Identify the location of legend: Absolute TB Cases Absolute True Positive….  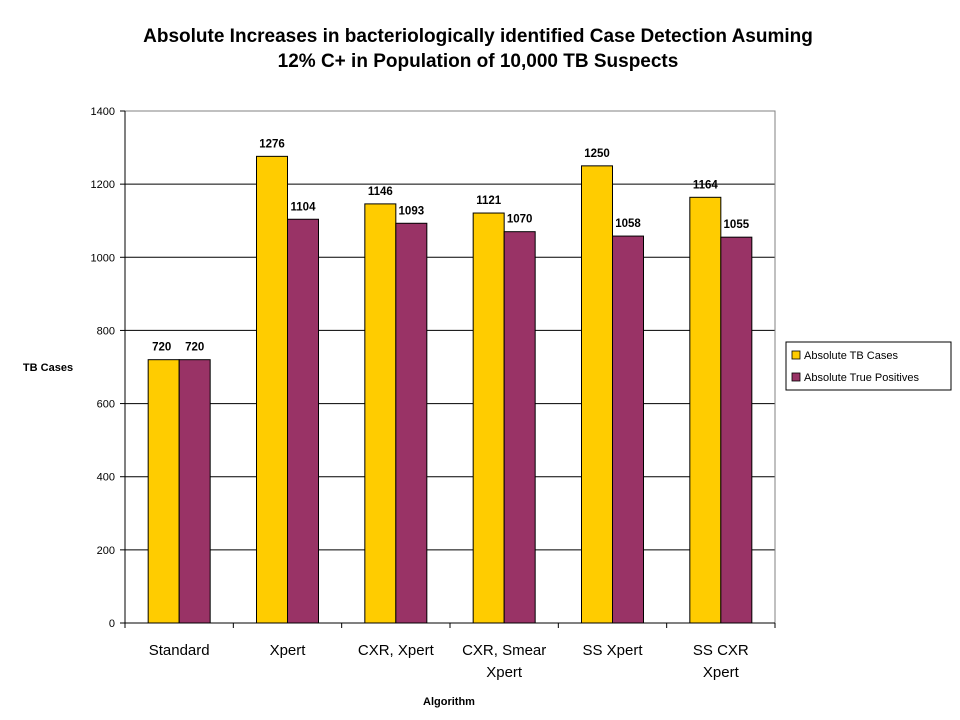
(868, 366).